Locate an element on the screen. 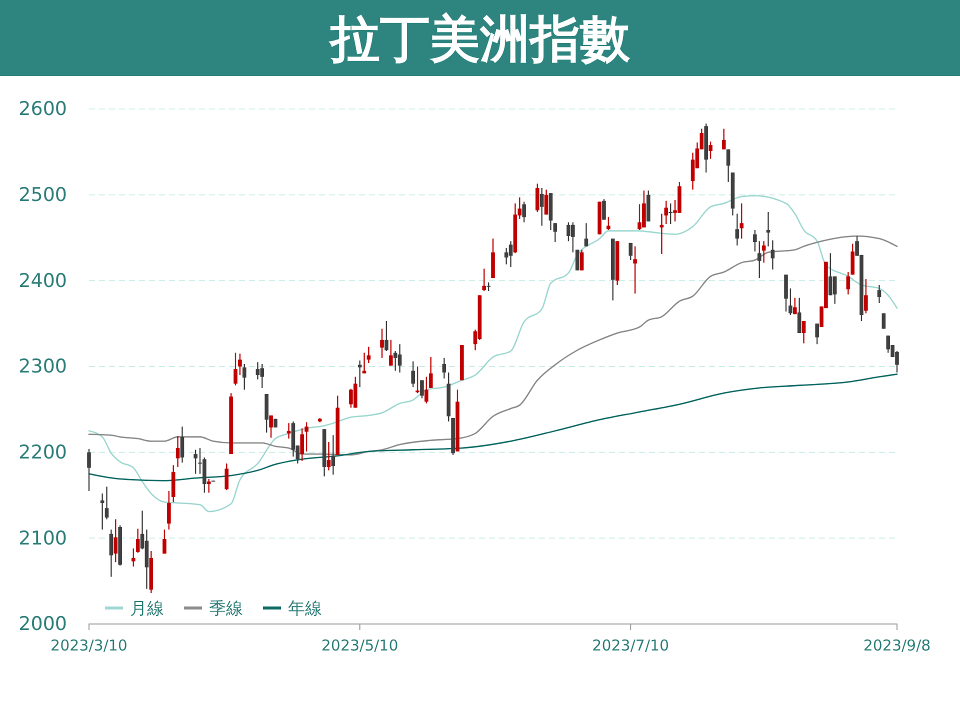 The height and width of the screenshot is (720, 960). y-tick-label: 2400 is located at coordinates (42, 281).